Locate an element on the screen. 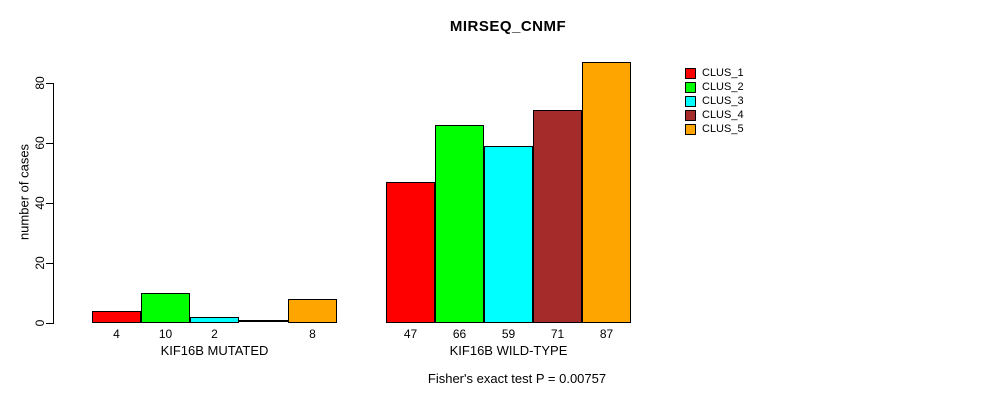  y-tick-label: 0 is located at coordinates (40, 323).